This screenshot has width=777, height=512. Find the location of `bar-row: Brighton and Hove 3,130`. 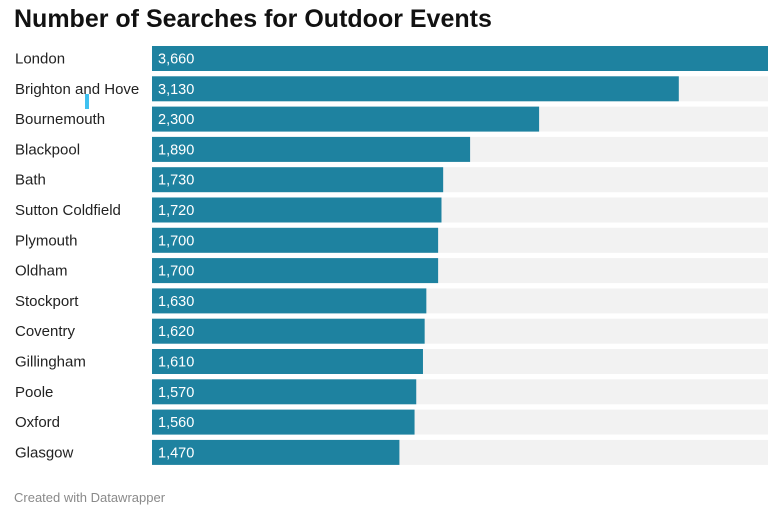

bar-row: Brighton and Hove 3,130 is located at coordinates (391, 89).